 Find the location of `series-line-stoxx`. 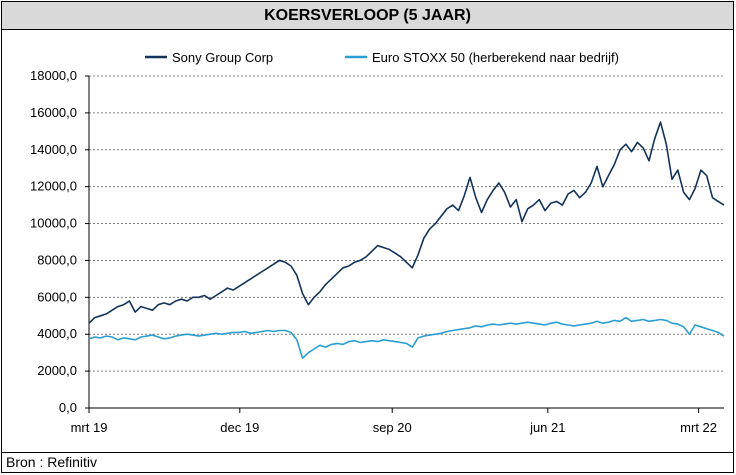

series-line-stoxx is located at coordinates (406, 337).